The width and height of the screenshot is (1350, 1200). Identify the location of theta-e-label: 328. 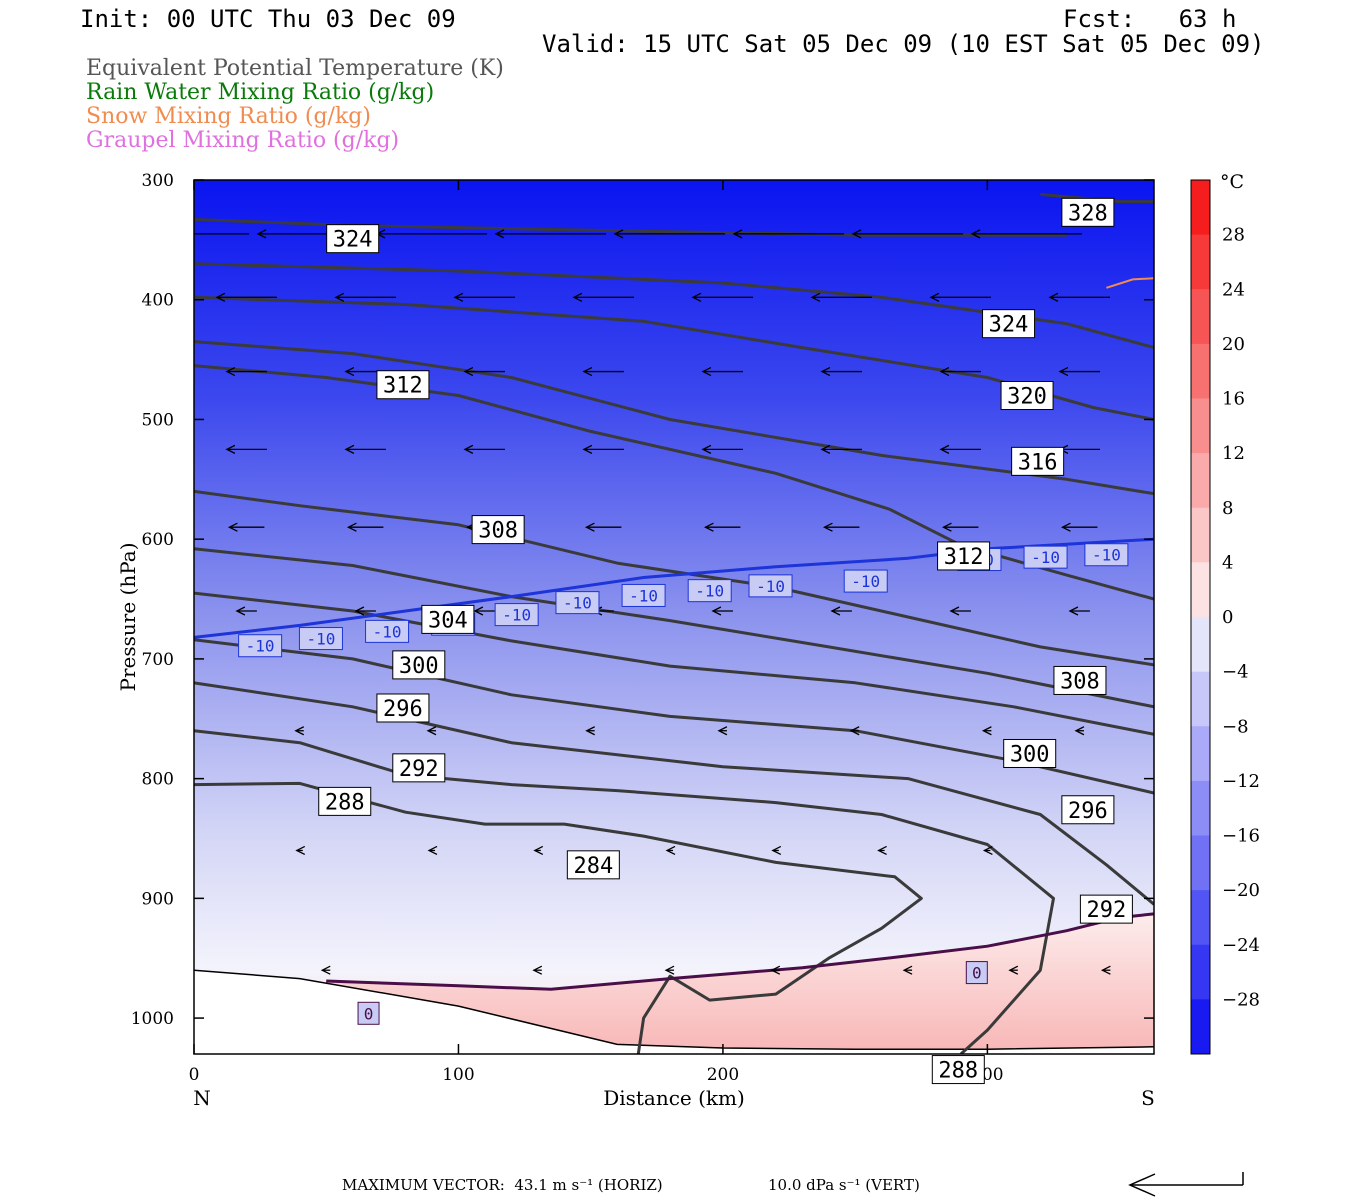
(1088, 213).